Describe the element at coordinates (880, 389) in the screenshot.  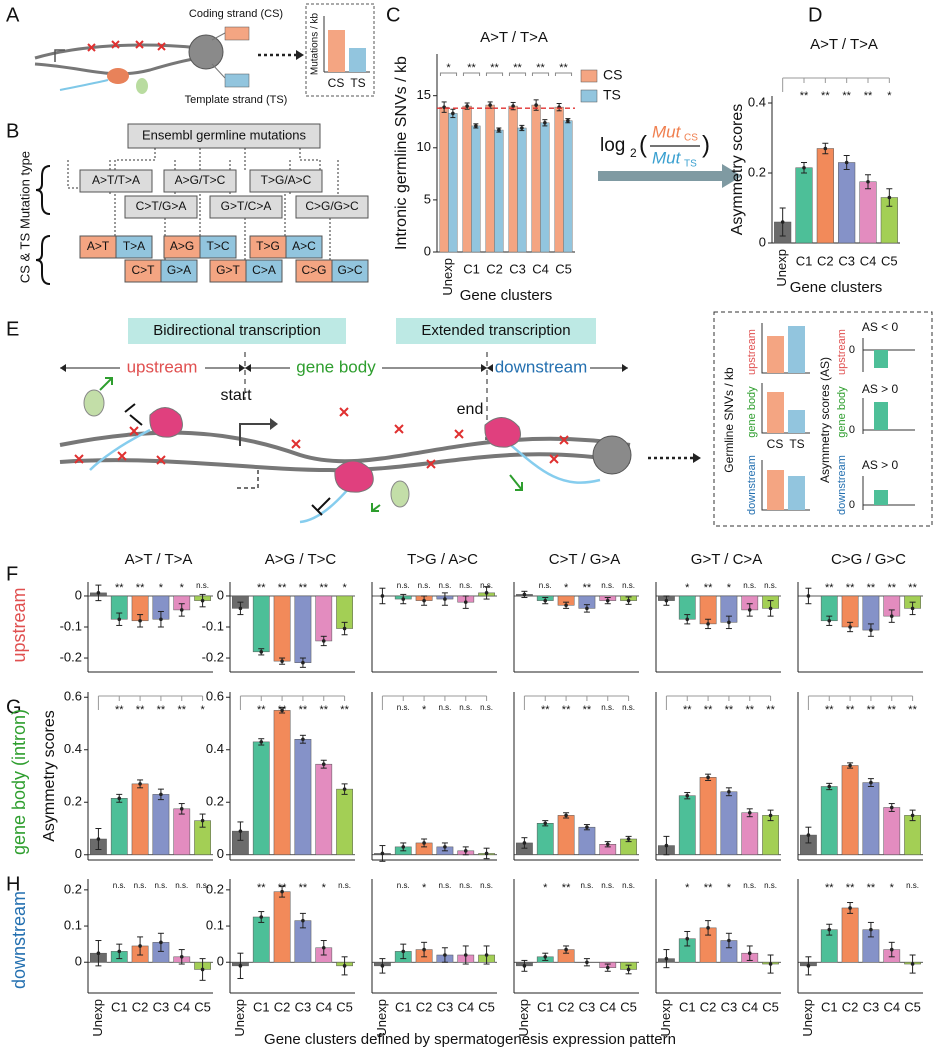
I see `as-note: AS > 0` at that location.